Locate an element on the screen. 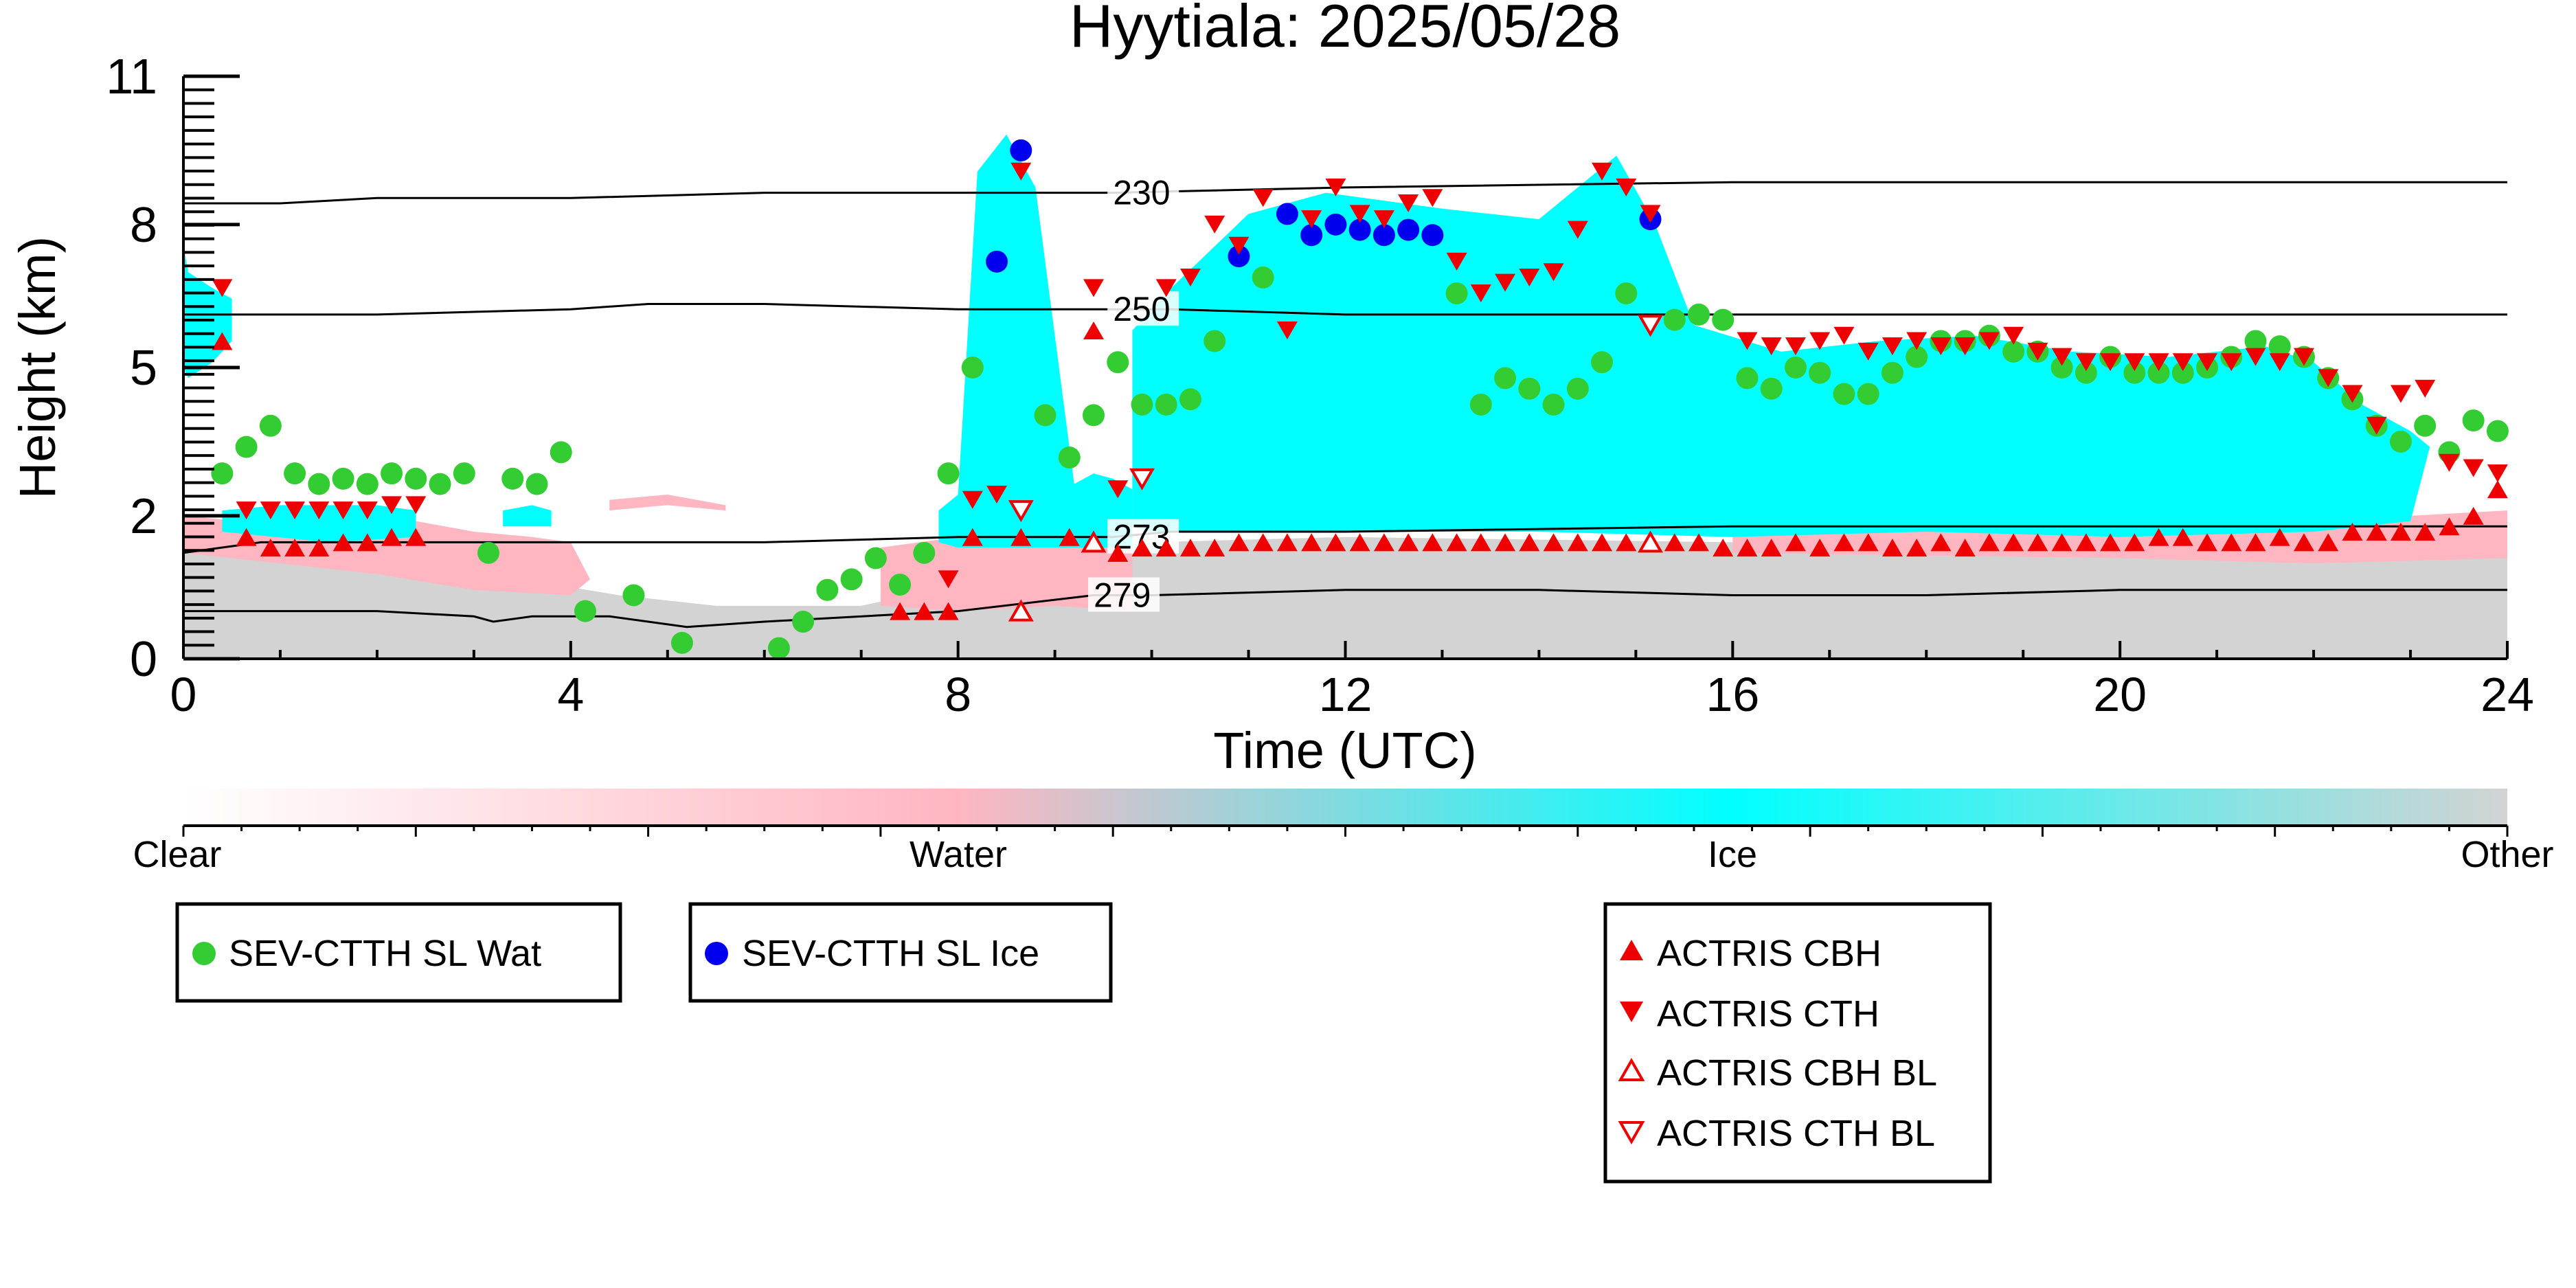 Image resolution: width=2576 pixels, height=1288 pixels. colorbar-fill is located at coordinates (1345, 807).